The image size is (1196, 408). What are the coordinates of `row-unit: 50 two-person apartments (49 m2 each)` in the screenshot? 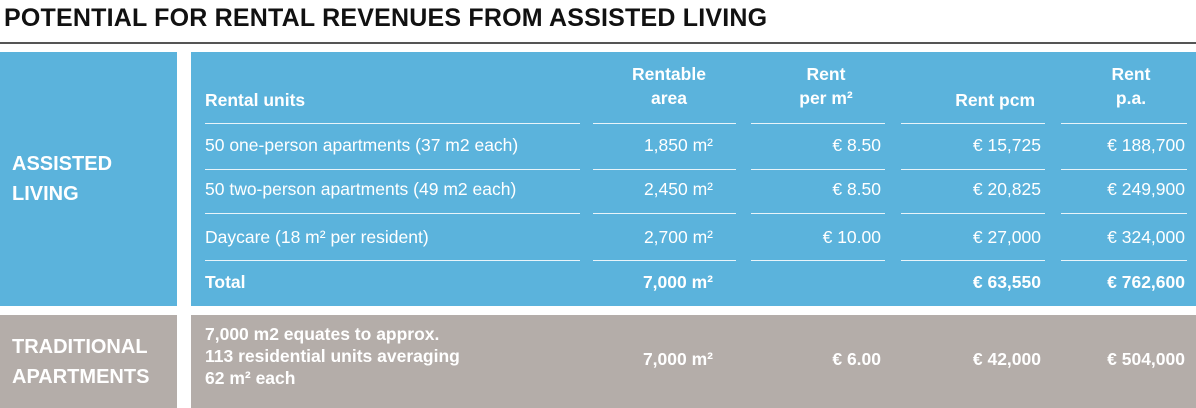 It's located at (361, 189).